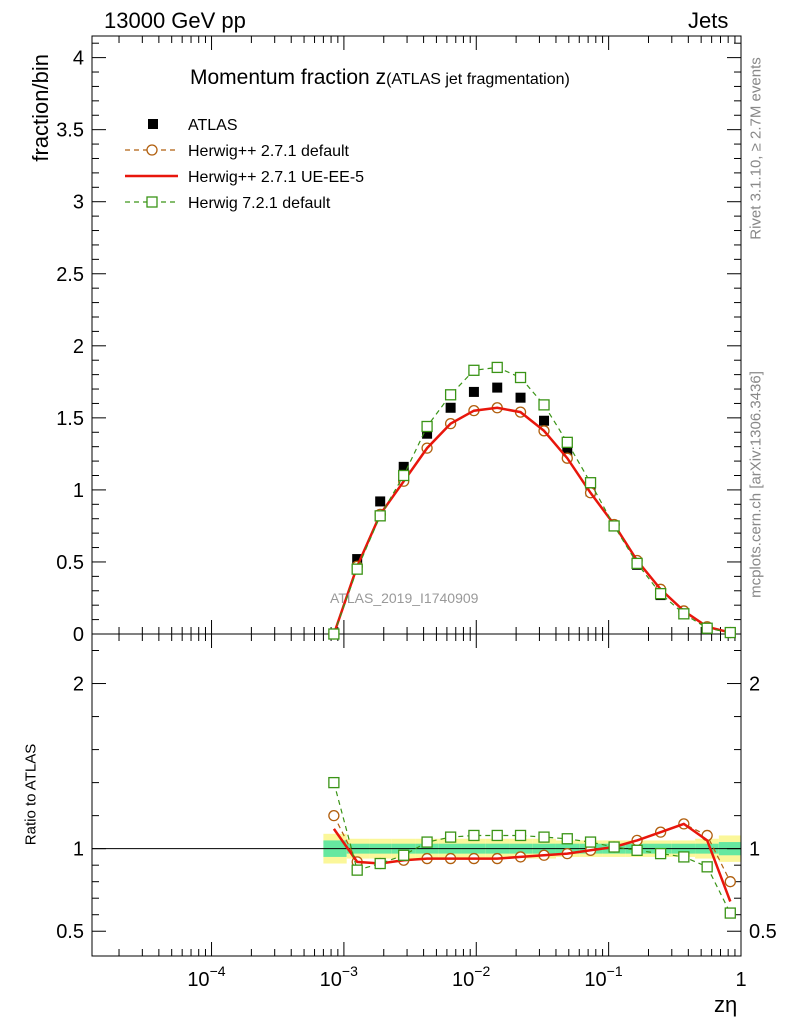  Describe the element at coordinates (78, 203) in the screenshot. I see `y-tick-label: 3` at that location.